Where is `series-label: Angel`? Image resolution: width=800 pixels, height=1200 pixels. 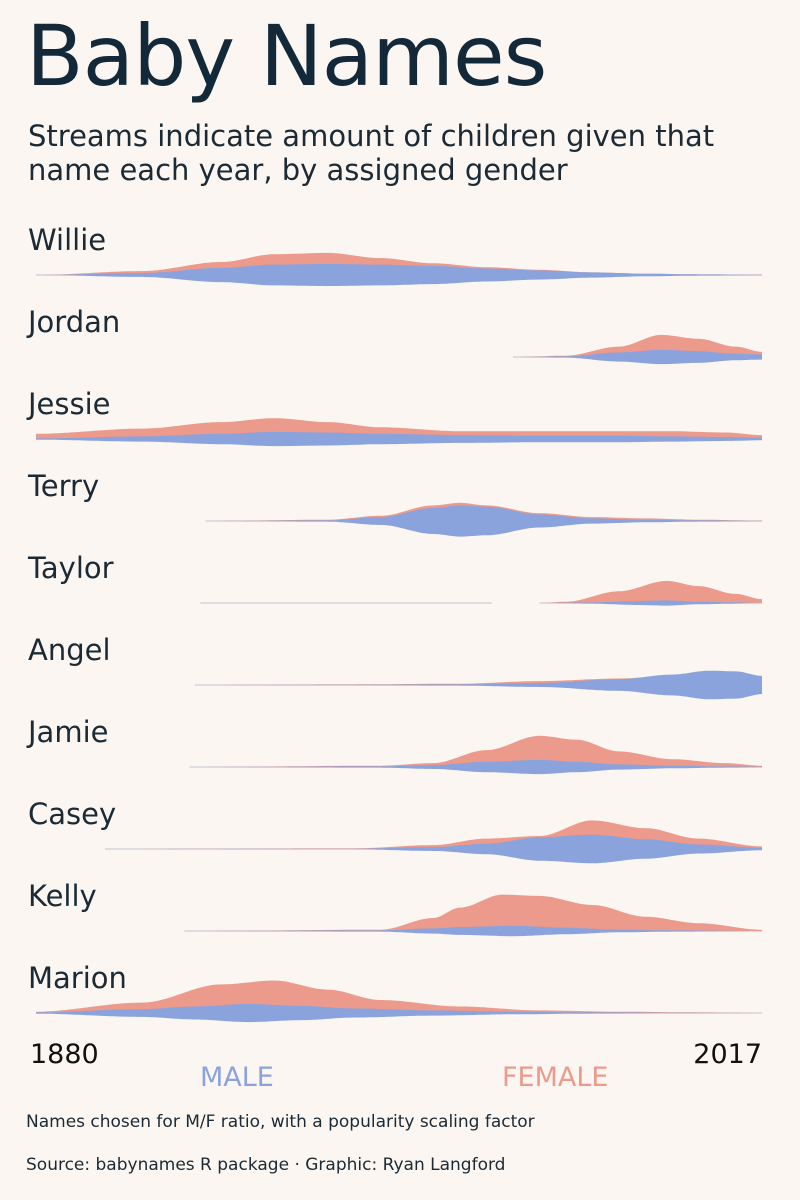
series-label: Angel is located at coordinates (69, 650).